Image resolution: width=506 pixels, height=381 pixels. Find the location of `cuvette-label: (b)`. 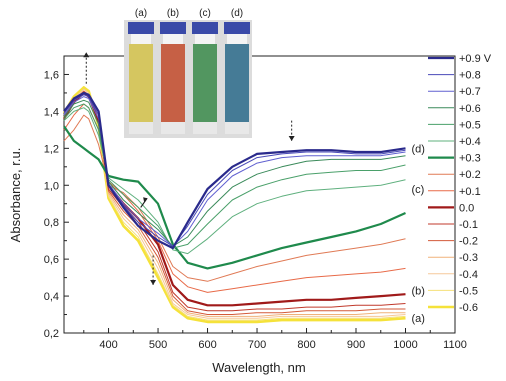

cuvette-label: (b) is located at coordinates (173, 13).